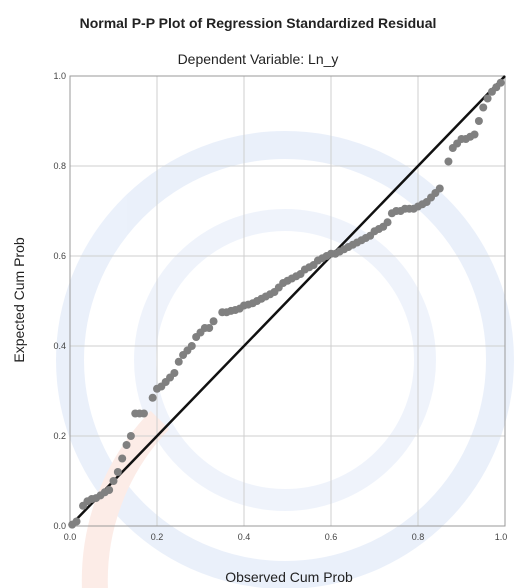  I want to click on chart-subtitle: Dependent Variable: Ln_y, so click(258, 59).